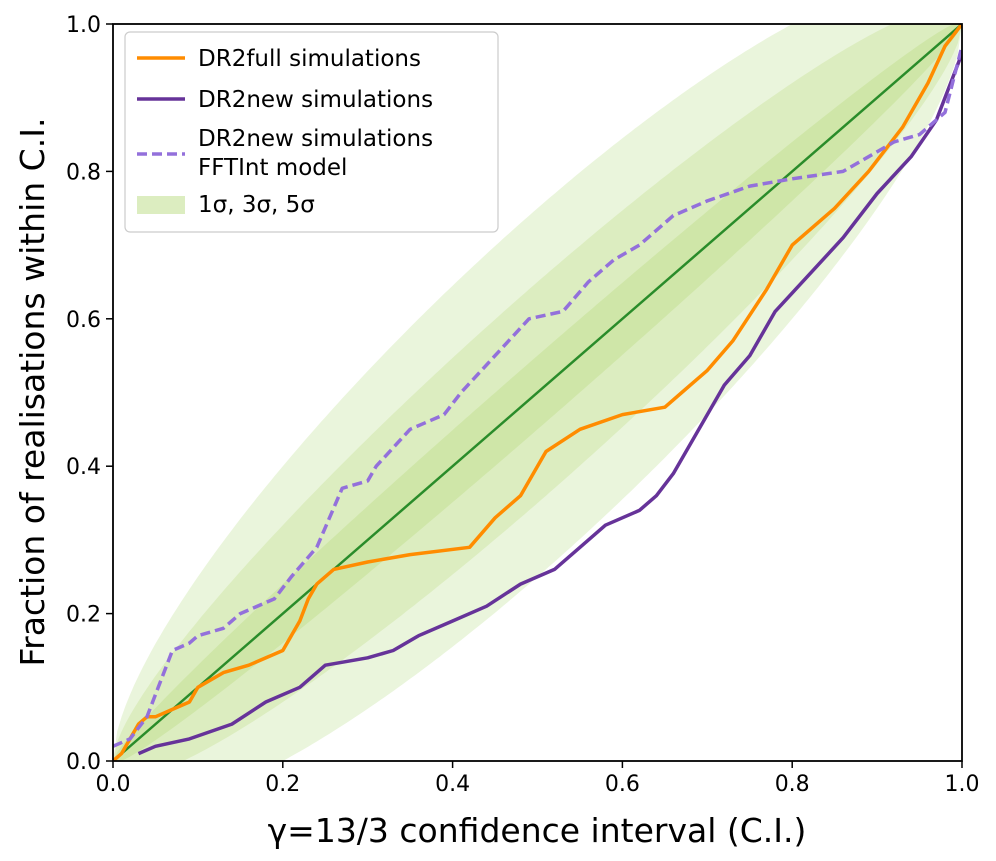  What do you see at coordinates (256, 205) in the screenshot?
I see `legend-label-bands: 1σ, 3σ, 5σ` at bounding box center [256, 205].